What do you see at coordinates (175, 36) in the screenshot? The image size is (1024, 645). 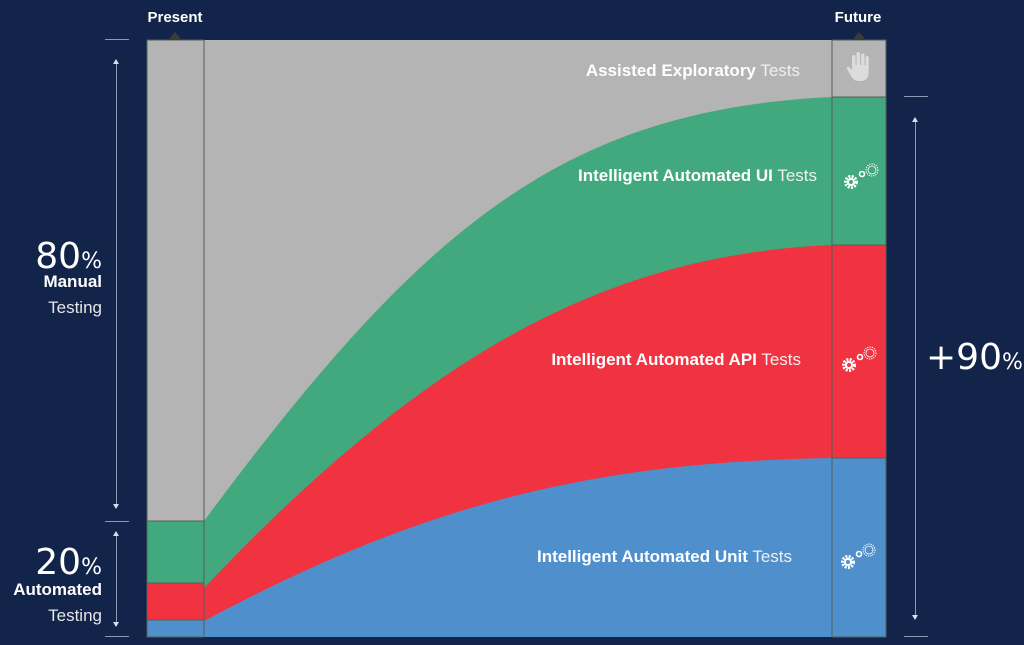 I see `present-marker-icon` at bounding box center [175, 36].